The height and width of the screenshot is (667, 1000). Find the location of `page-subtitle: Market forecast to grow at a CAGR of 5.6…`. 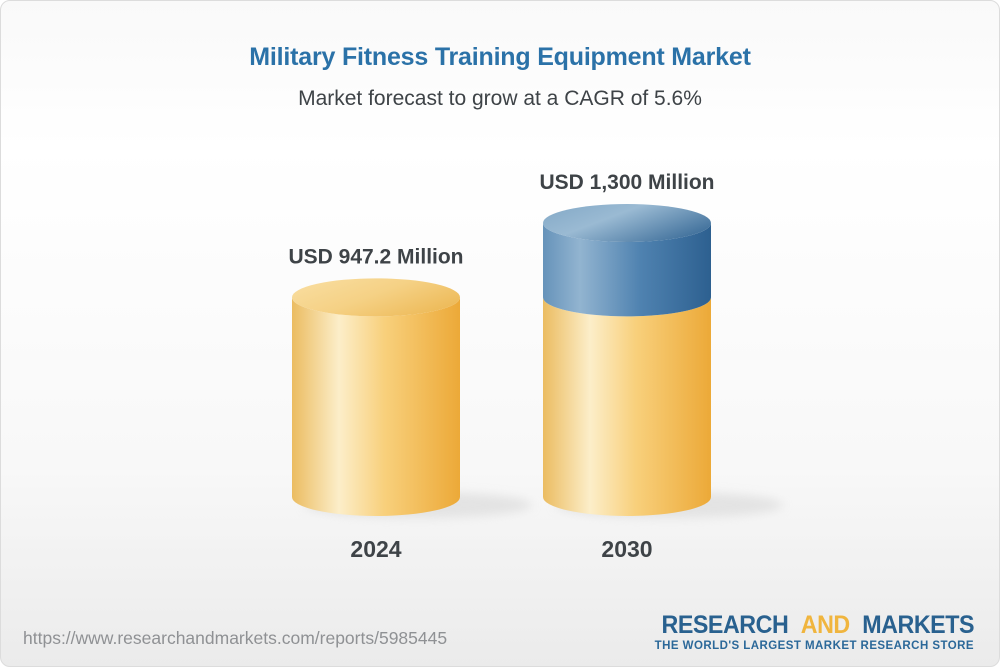

page-subtitle: Market forecast to grow at a CAGR of 5.6… is located at coordinates (500, 98).